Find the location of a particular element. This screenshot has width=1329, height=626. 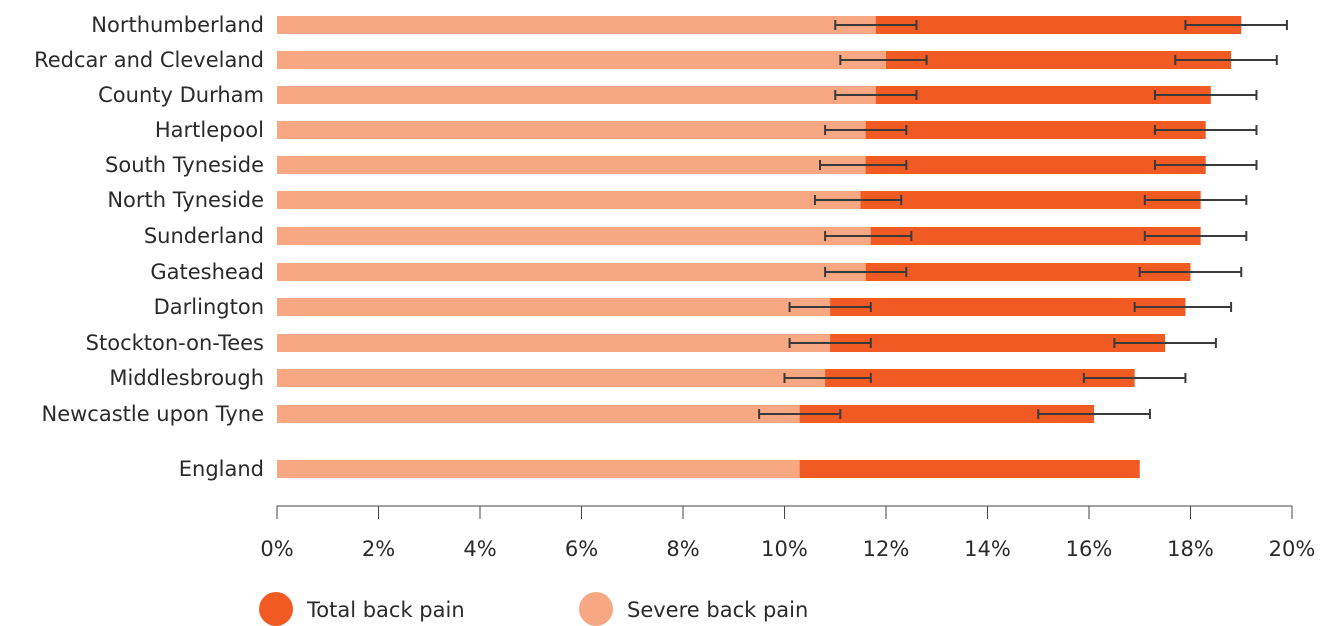

legend: Total back pain Severe back pain is located at coordinates (533, 609).